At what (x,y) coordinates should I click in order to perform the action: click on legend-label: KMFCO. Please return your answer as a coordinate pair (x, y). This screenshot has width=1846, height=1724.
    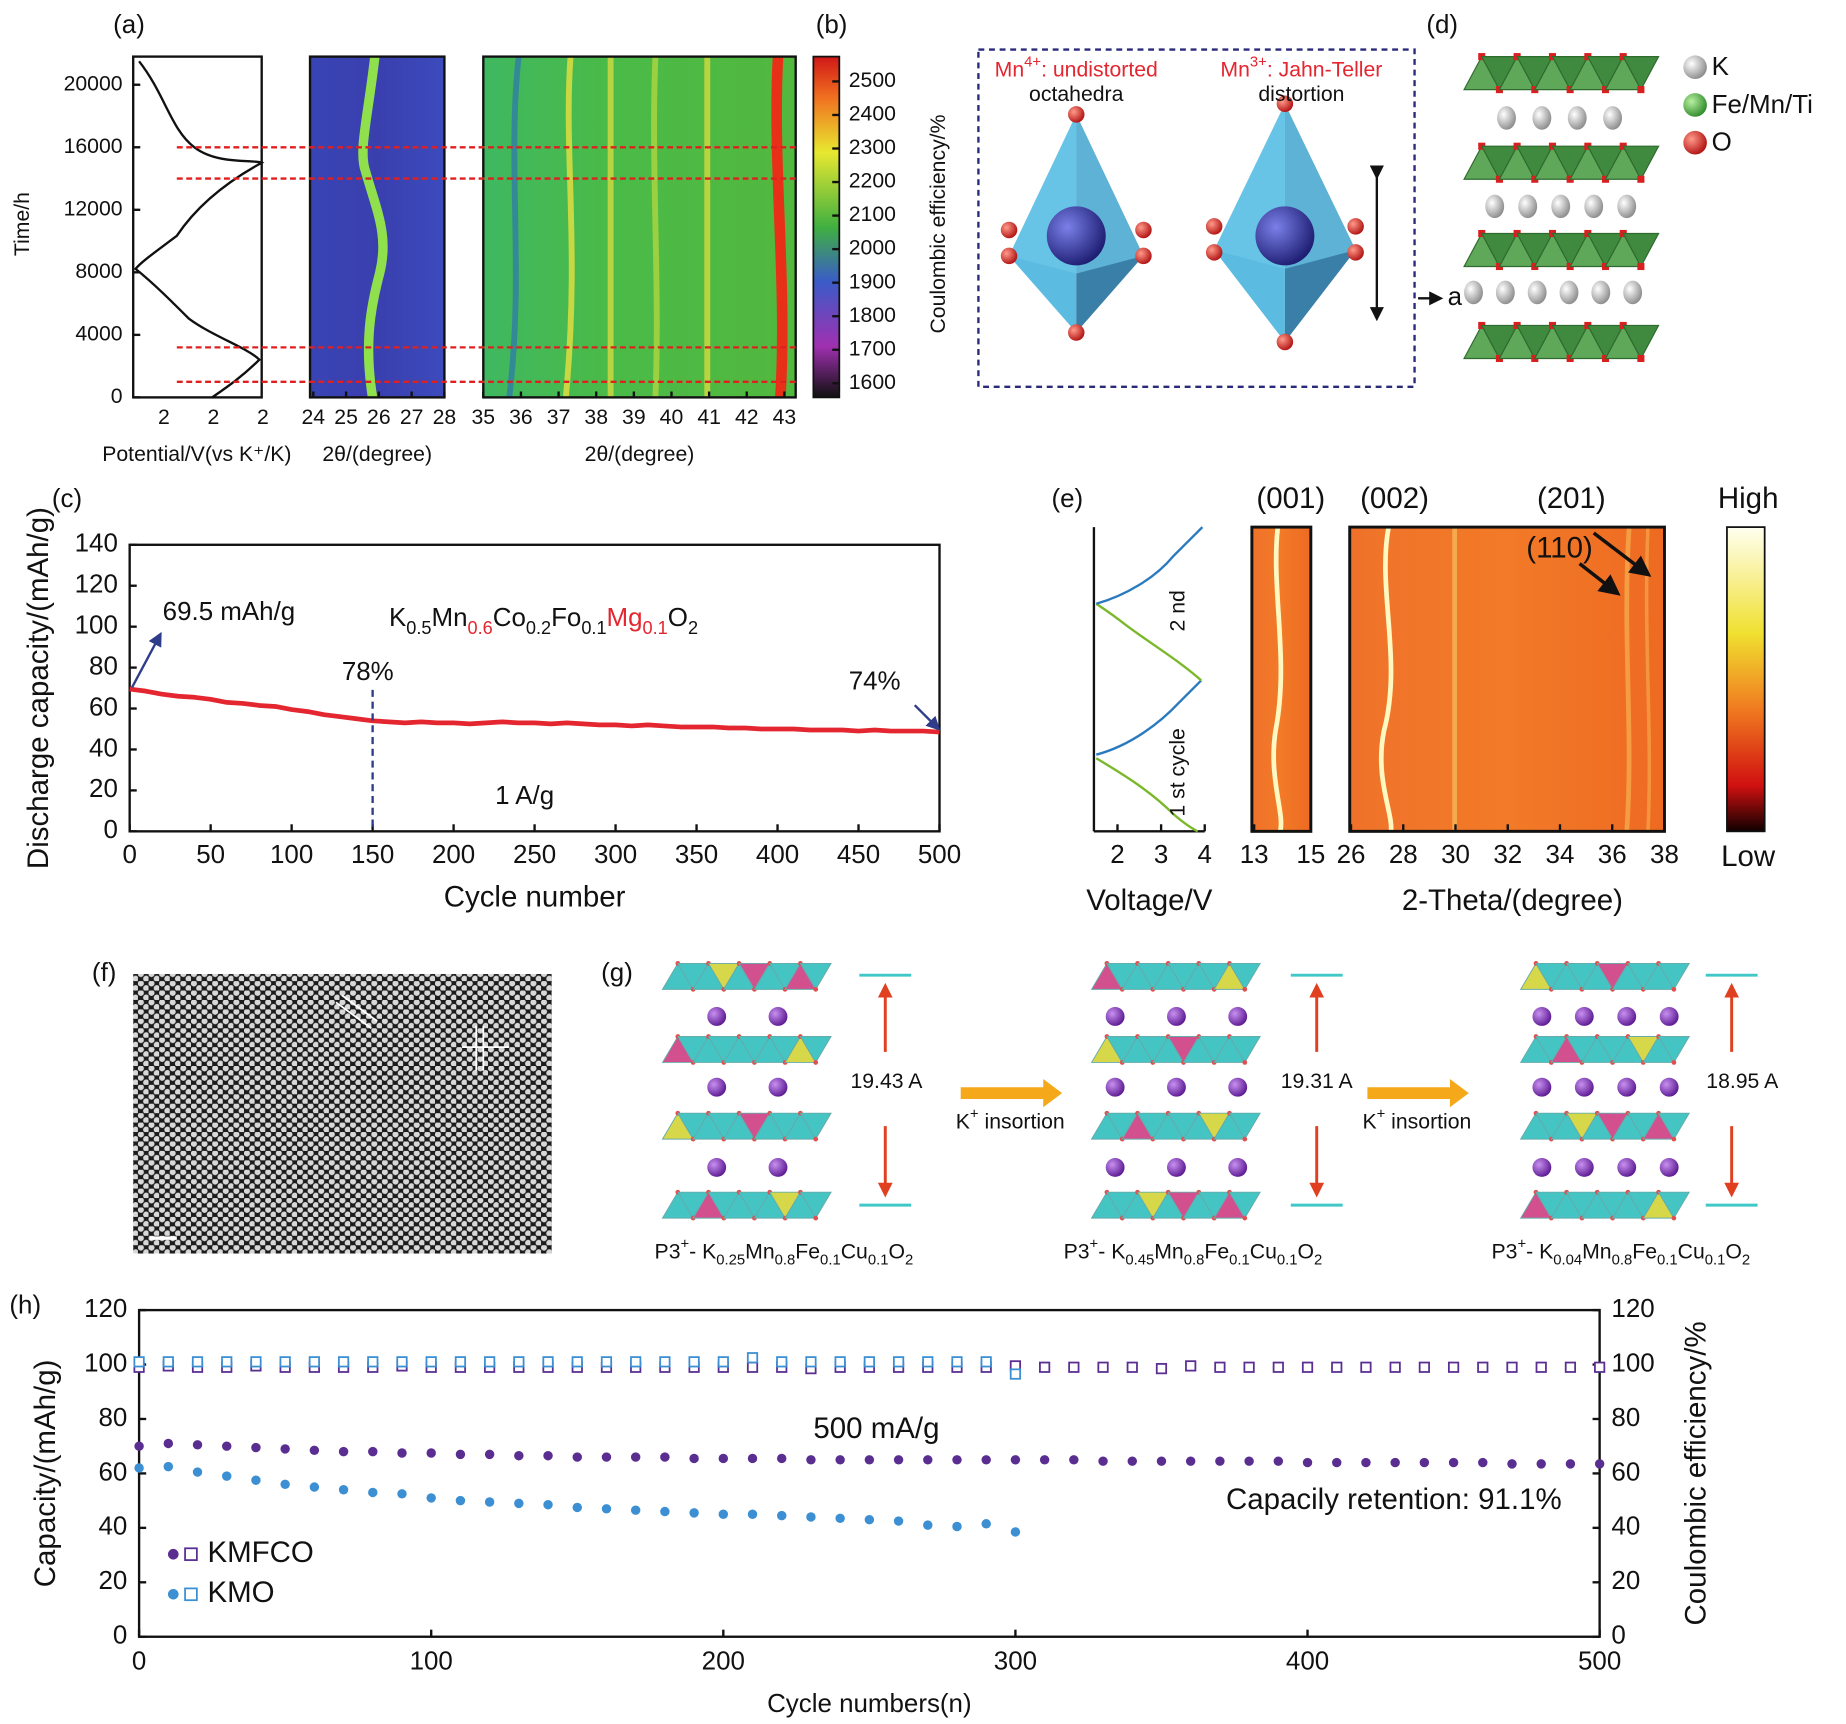
    Looking at the image, I should click on (260, 1552).